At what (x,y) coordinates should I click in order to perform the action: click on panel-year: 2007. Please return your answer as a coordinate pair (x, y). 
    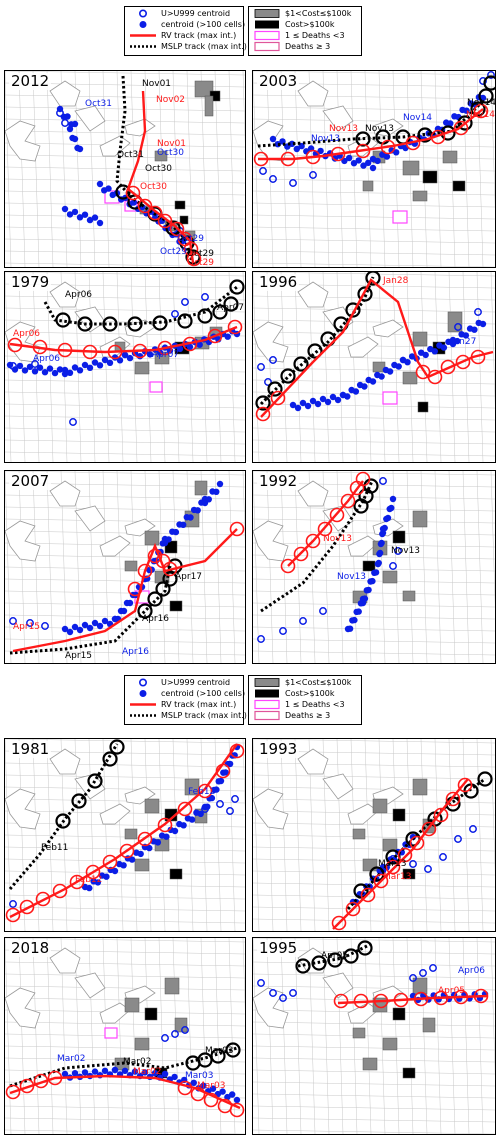
    Looking at the image, I should click on (30, 481).